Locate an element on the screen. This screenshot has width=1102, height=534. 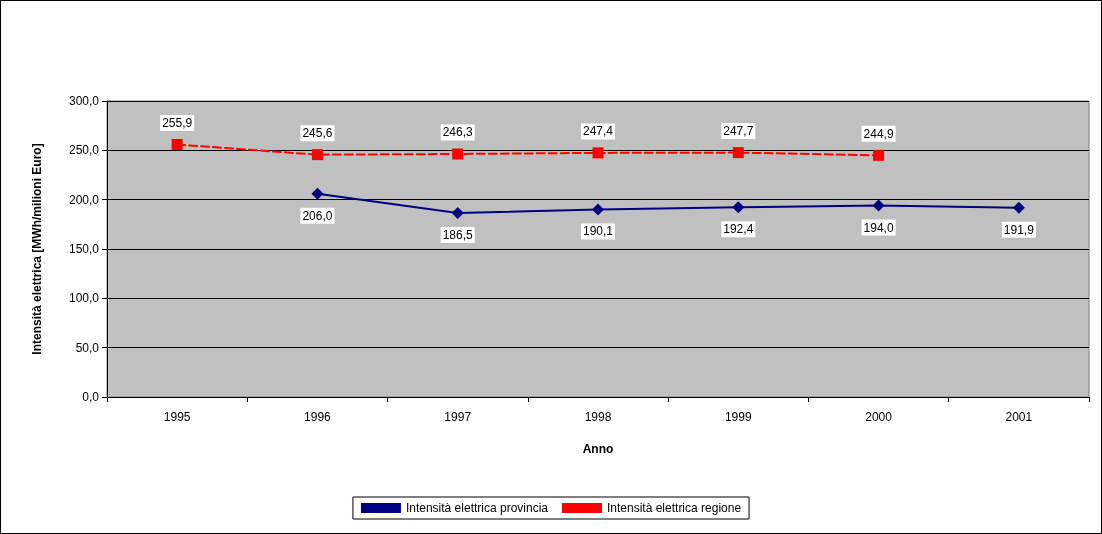
data-label: 190,1 is located at coordinates (598, 231).